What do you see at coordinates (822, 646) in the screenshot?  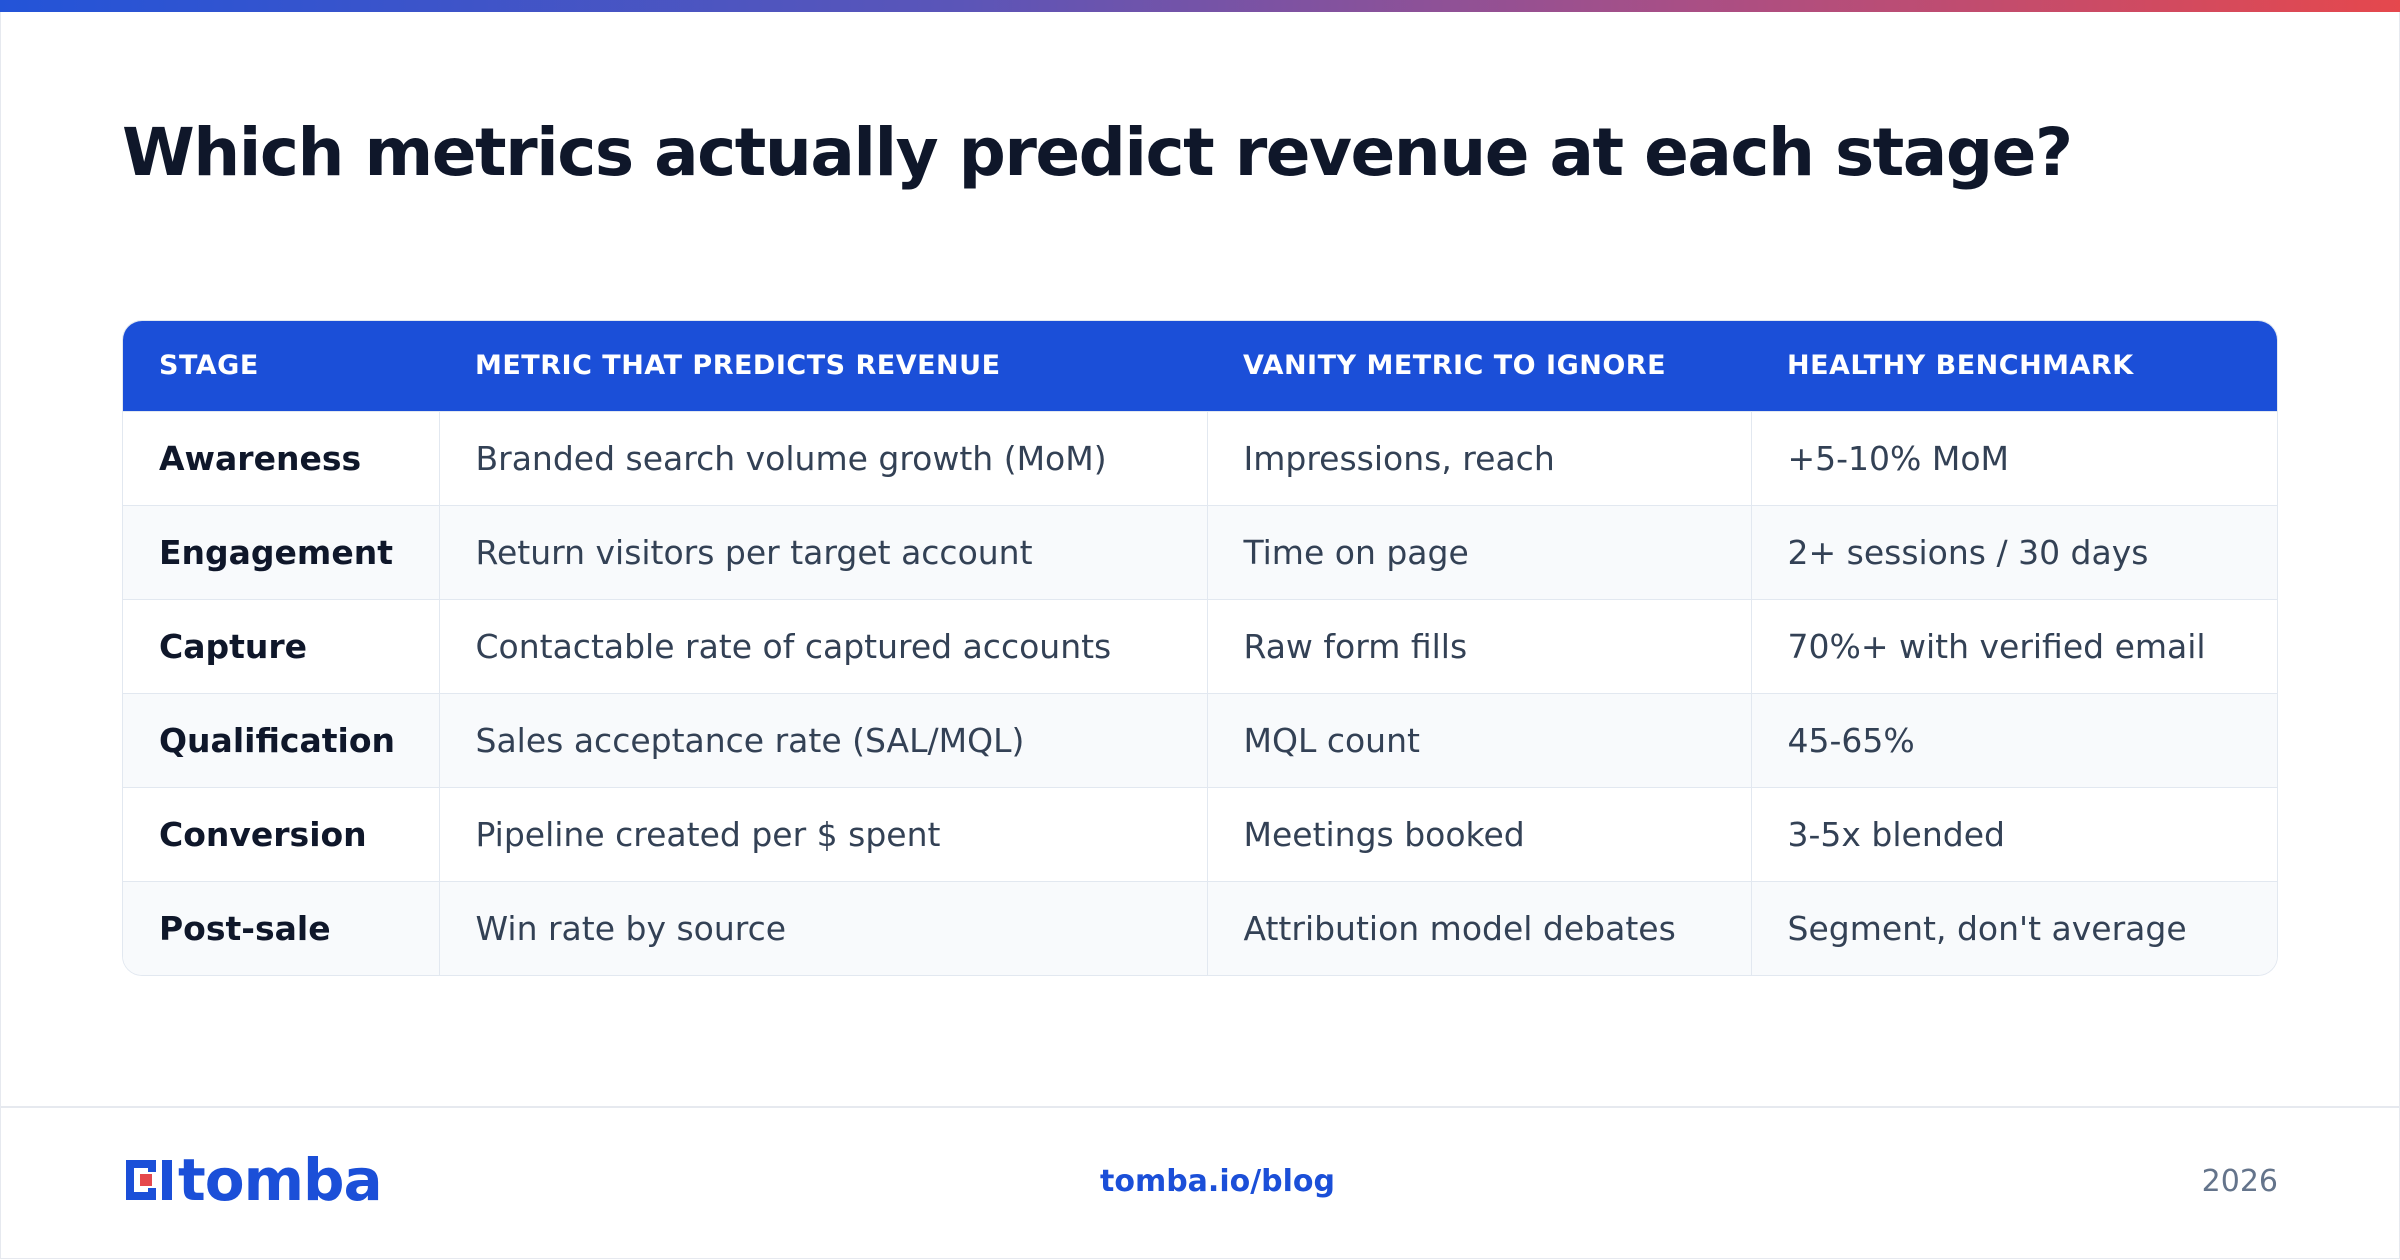 I see `predictive-metric-cell: Contactable rate of captured accounts` at bounding box center [822, 646].